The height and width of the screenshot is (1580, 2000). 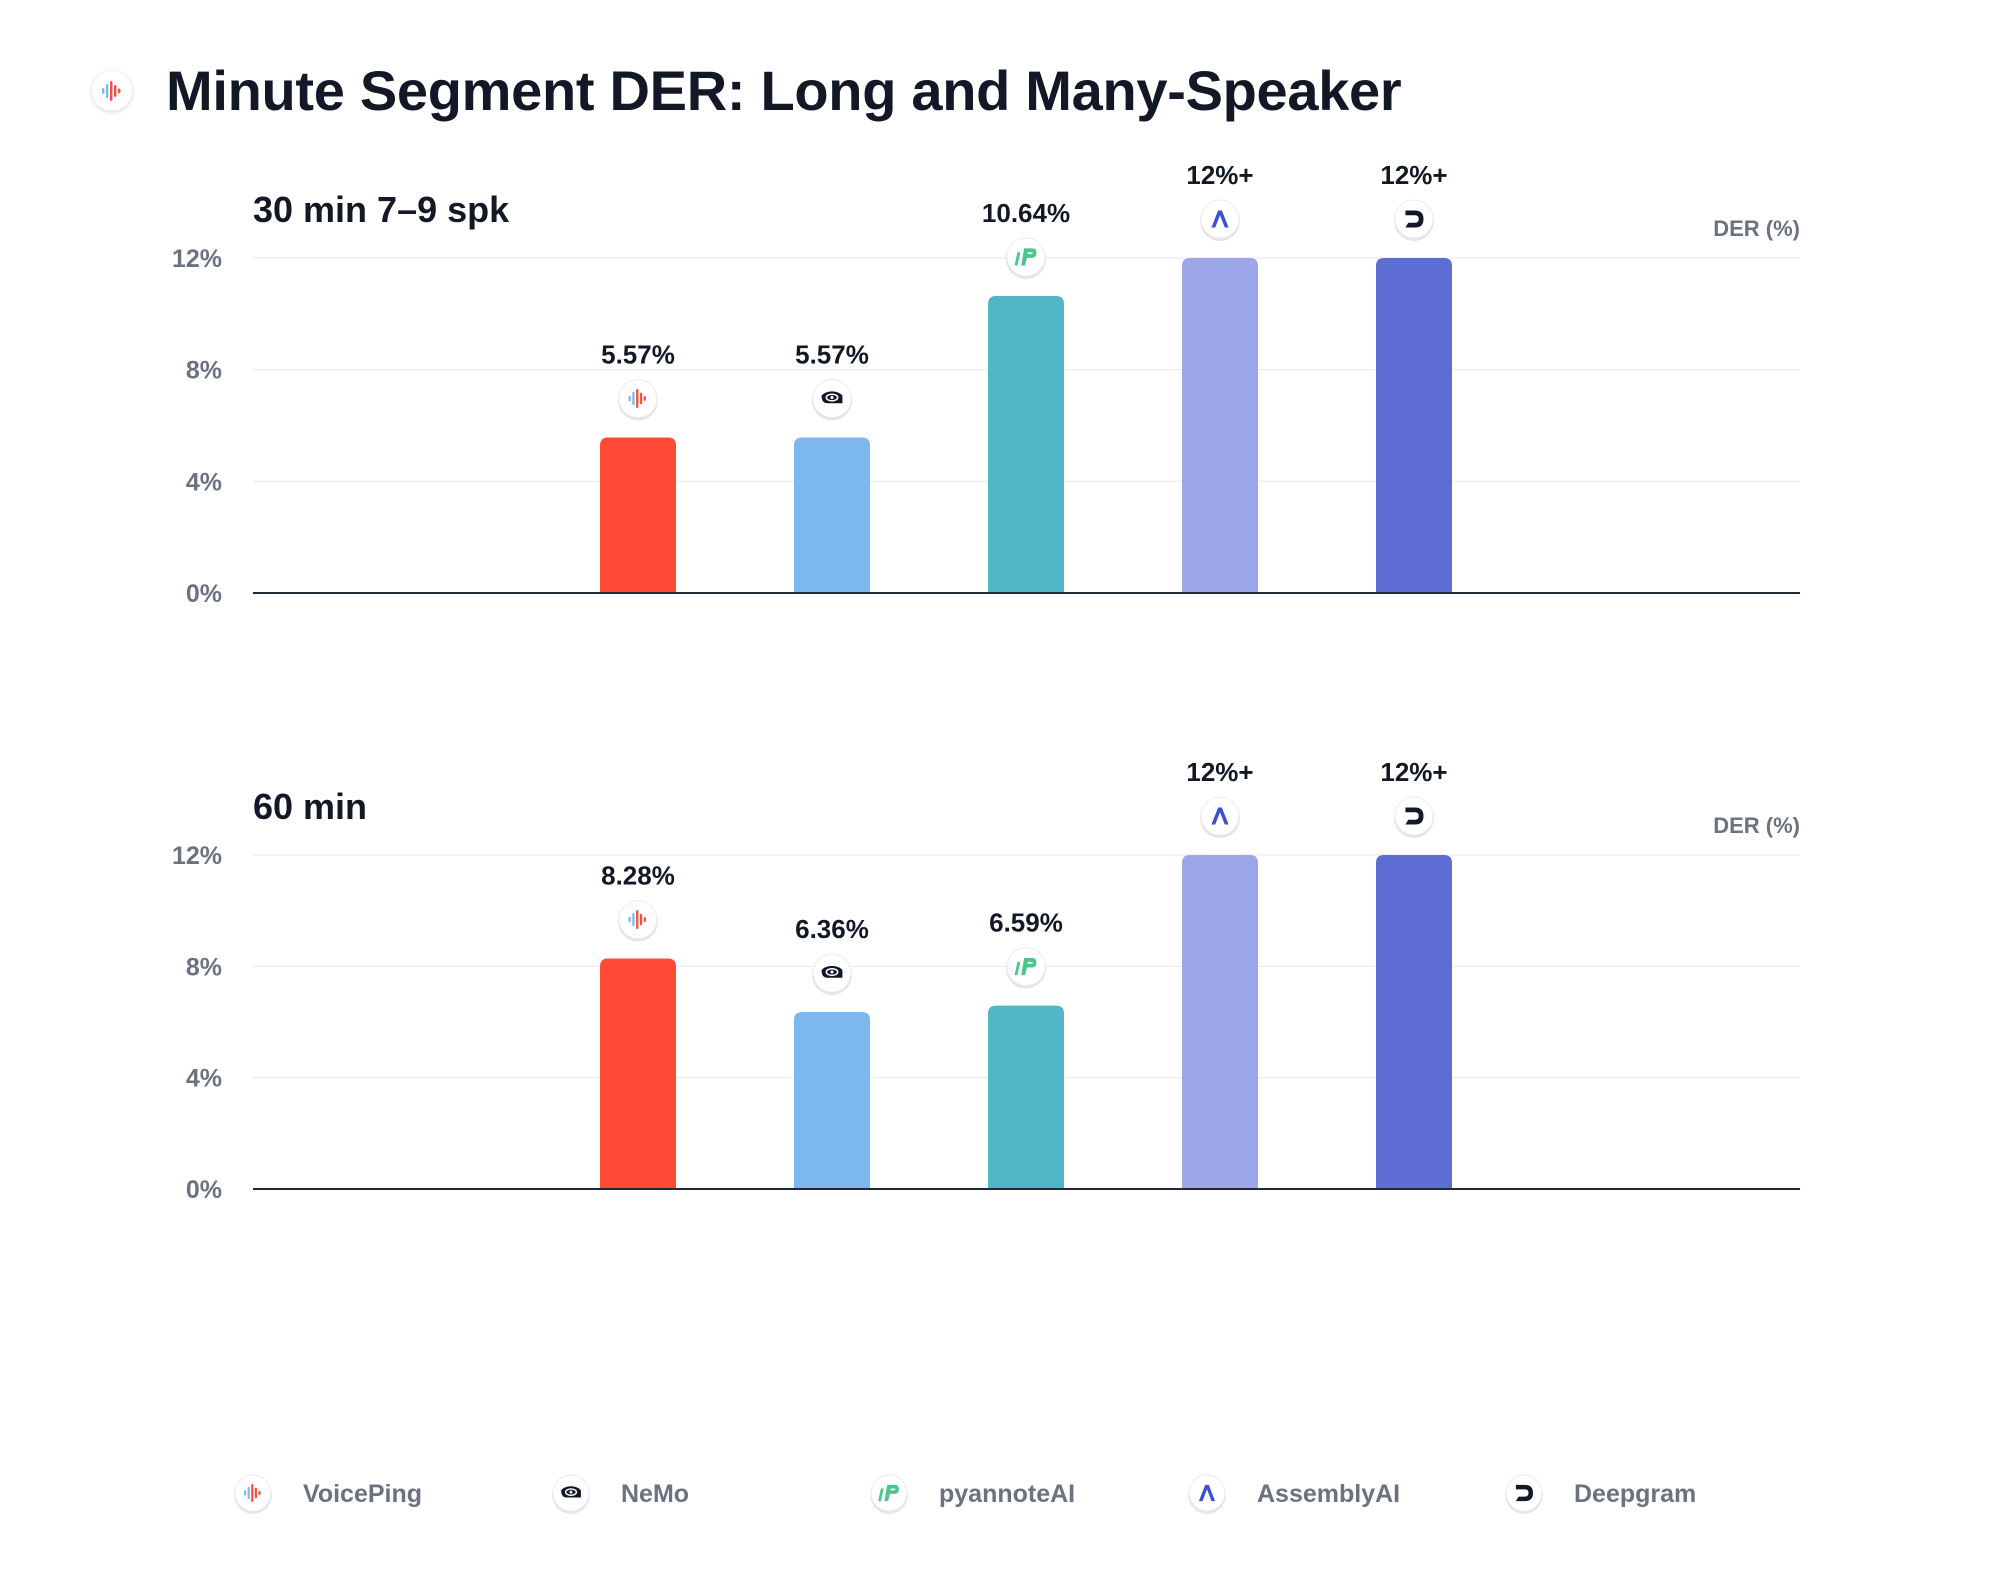 I want to click on legend-label: NeMo, so click(x=655, y=1494).